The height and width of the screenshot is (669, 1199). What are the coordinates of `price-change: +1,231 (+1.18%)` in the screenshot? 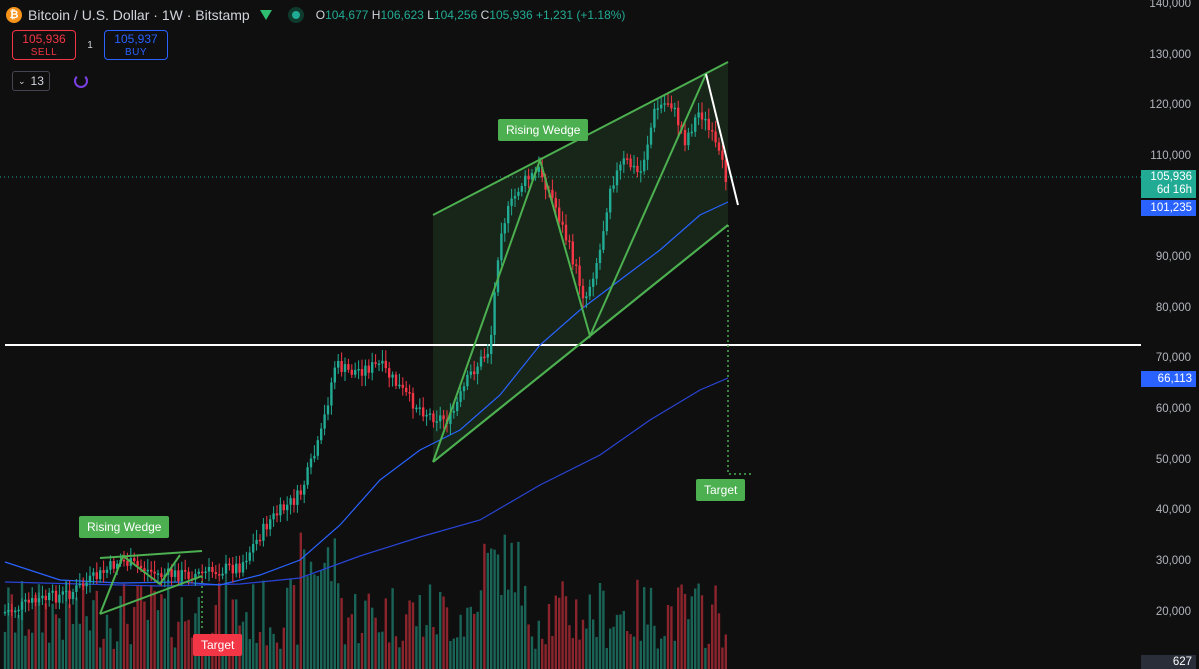 It's located at (581, 15).